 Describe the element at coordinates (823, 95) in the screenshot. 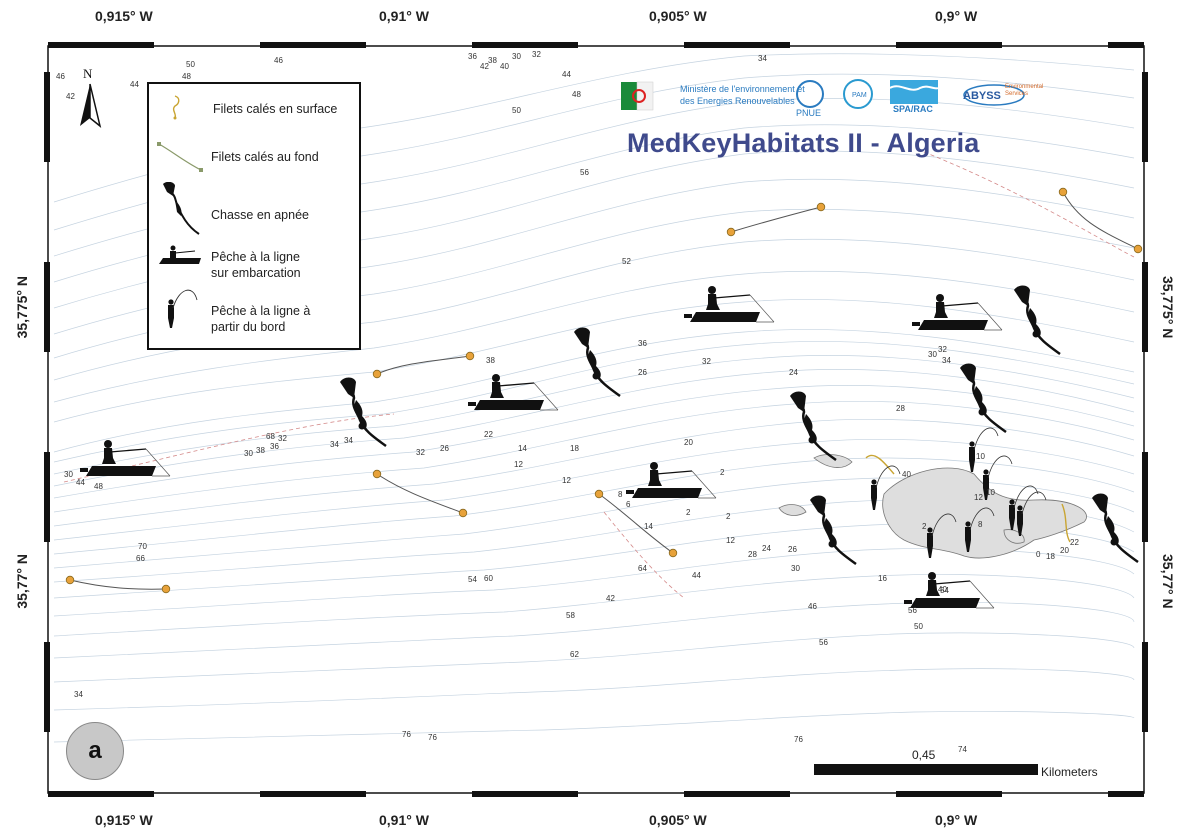

I see `logos` at that location.